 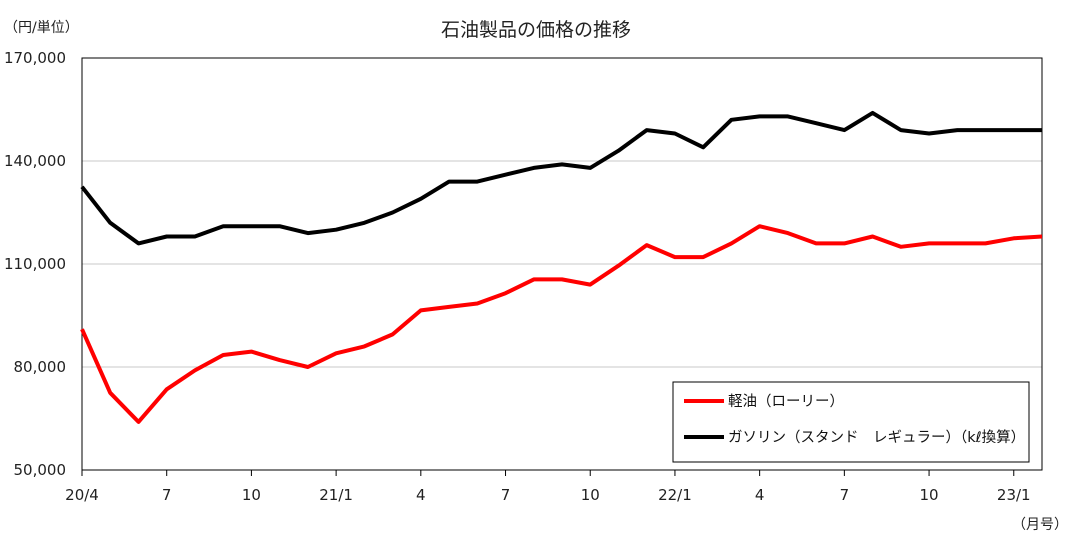 I want to click on y-tick-label: 170,000, so click(x=35, y=58).